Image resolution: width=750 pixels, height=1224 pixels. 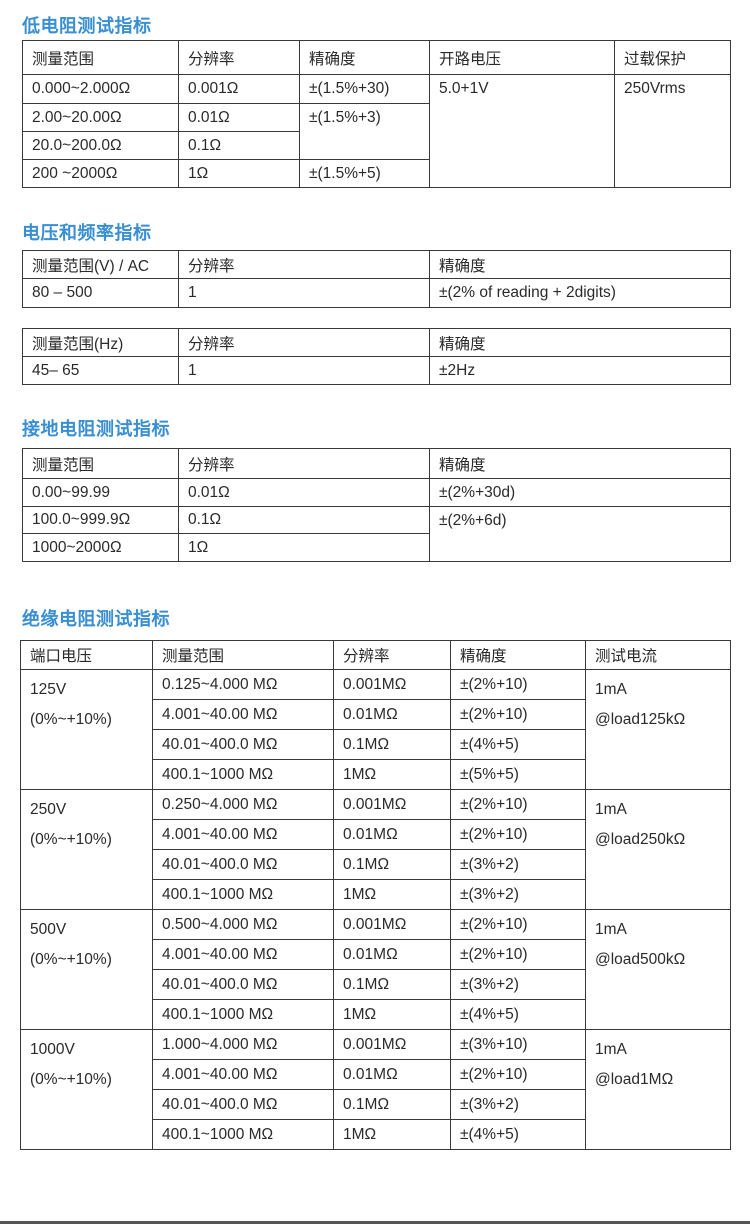 What do you see at coordinates (518, 774) in the screenshot?
I see `accuracy-cell: ±(5%+5)` at bounding box center [518, 774].